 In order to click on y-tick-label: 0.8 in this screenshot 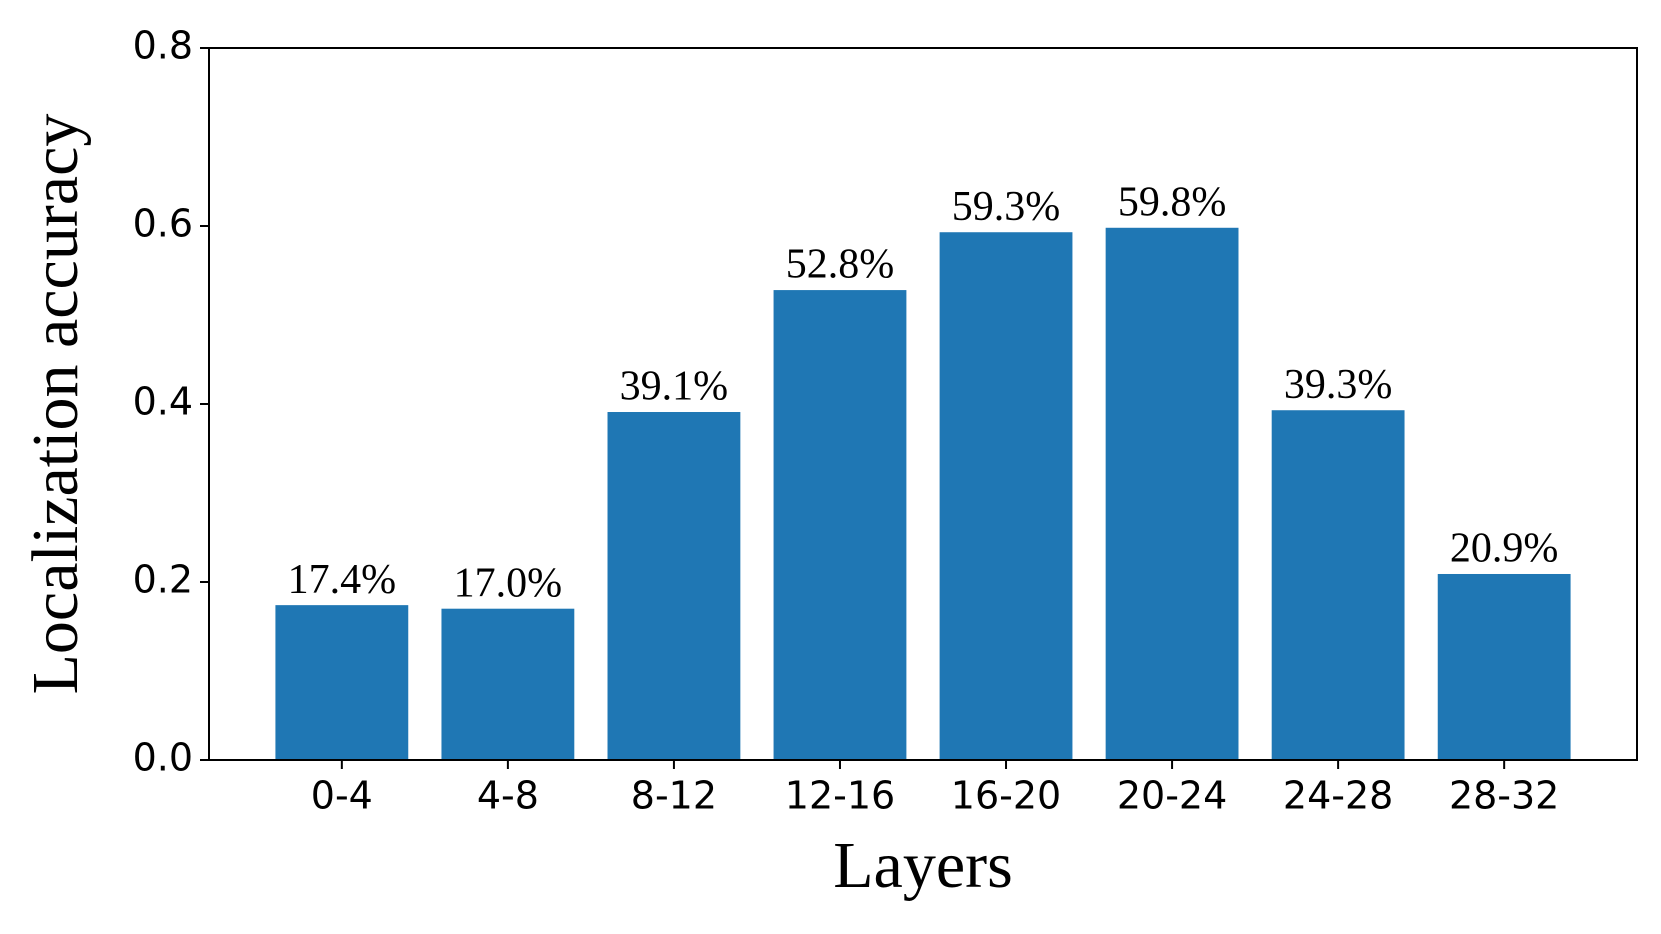, I will do `click(163, 46)`.